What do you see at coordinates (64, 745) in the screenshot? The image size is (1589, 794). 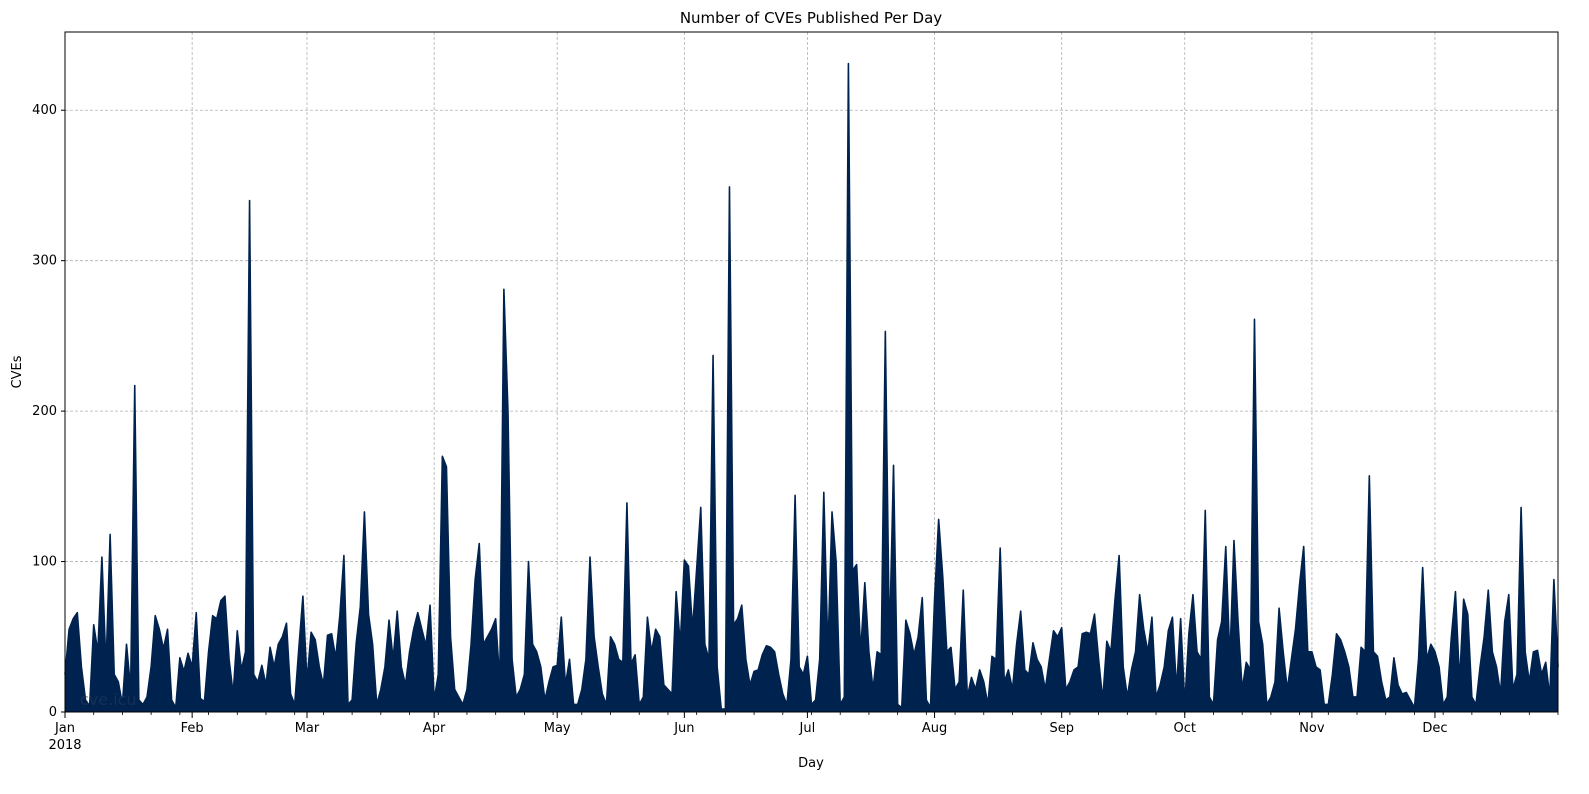 I see `x-axis-year-label: 2018` at bounding box center [64, 745].